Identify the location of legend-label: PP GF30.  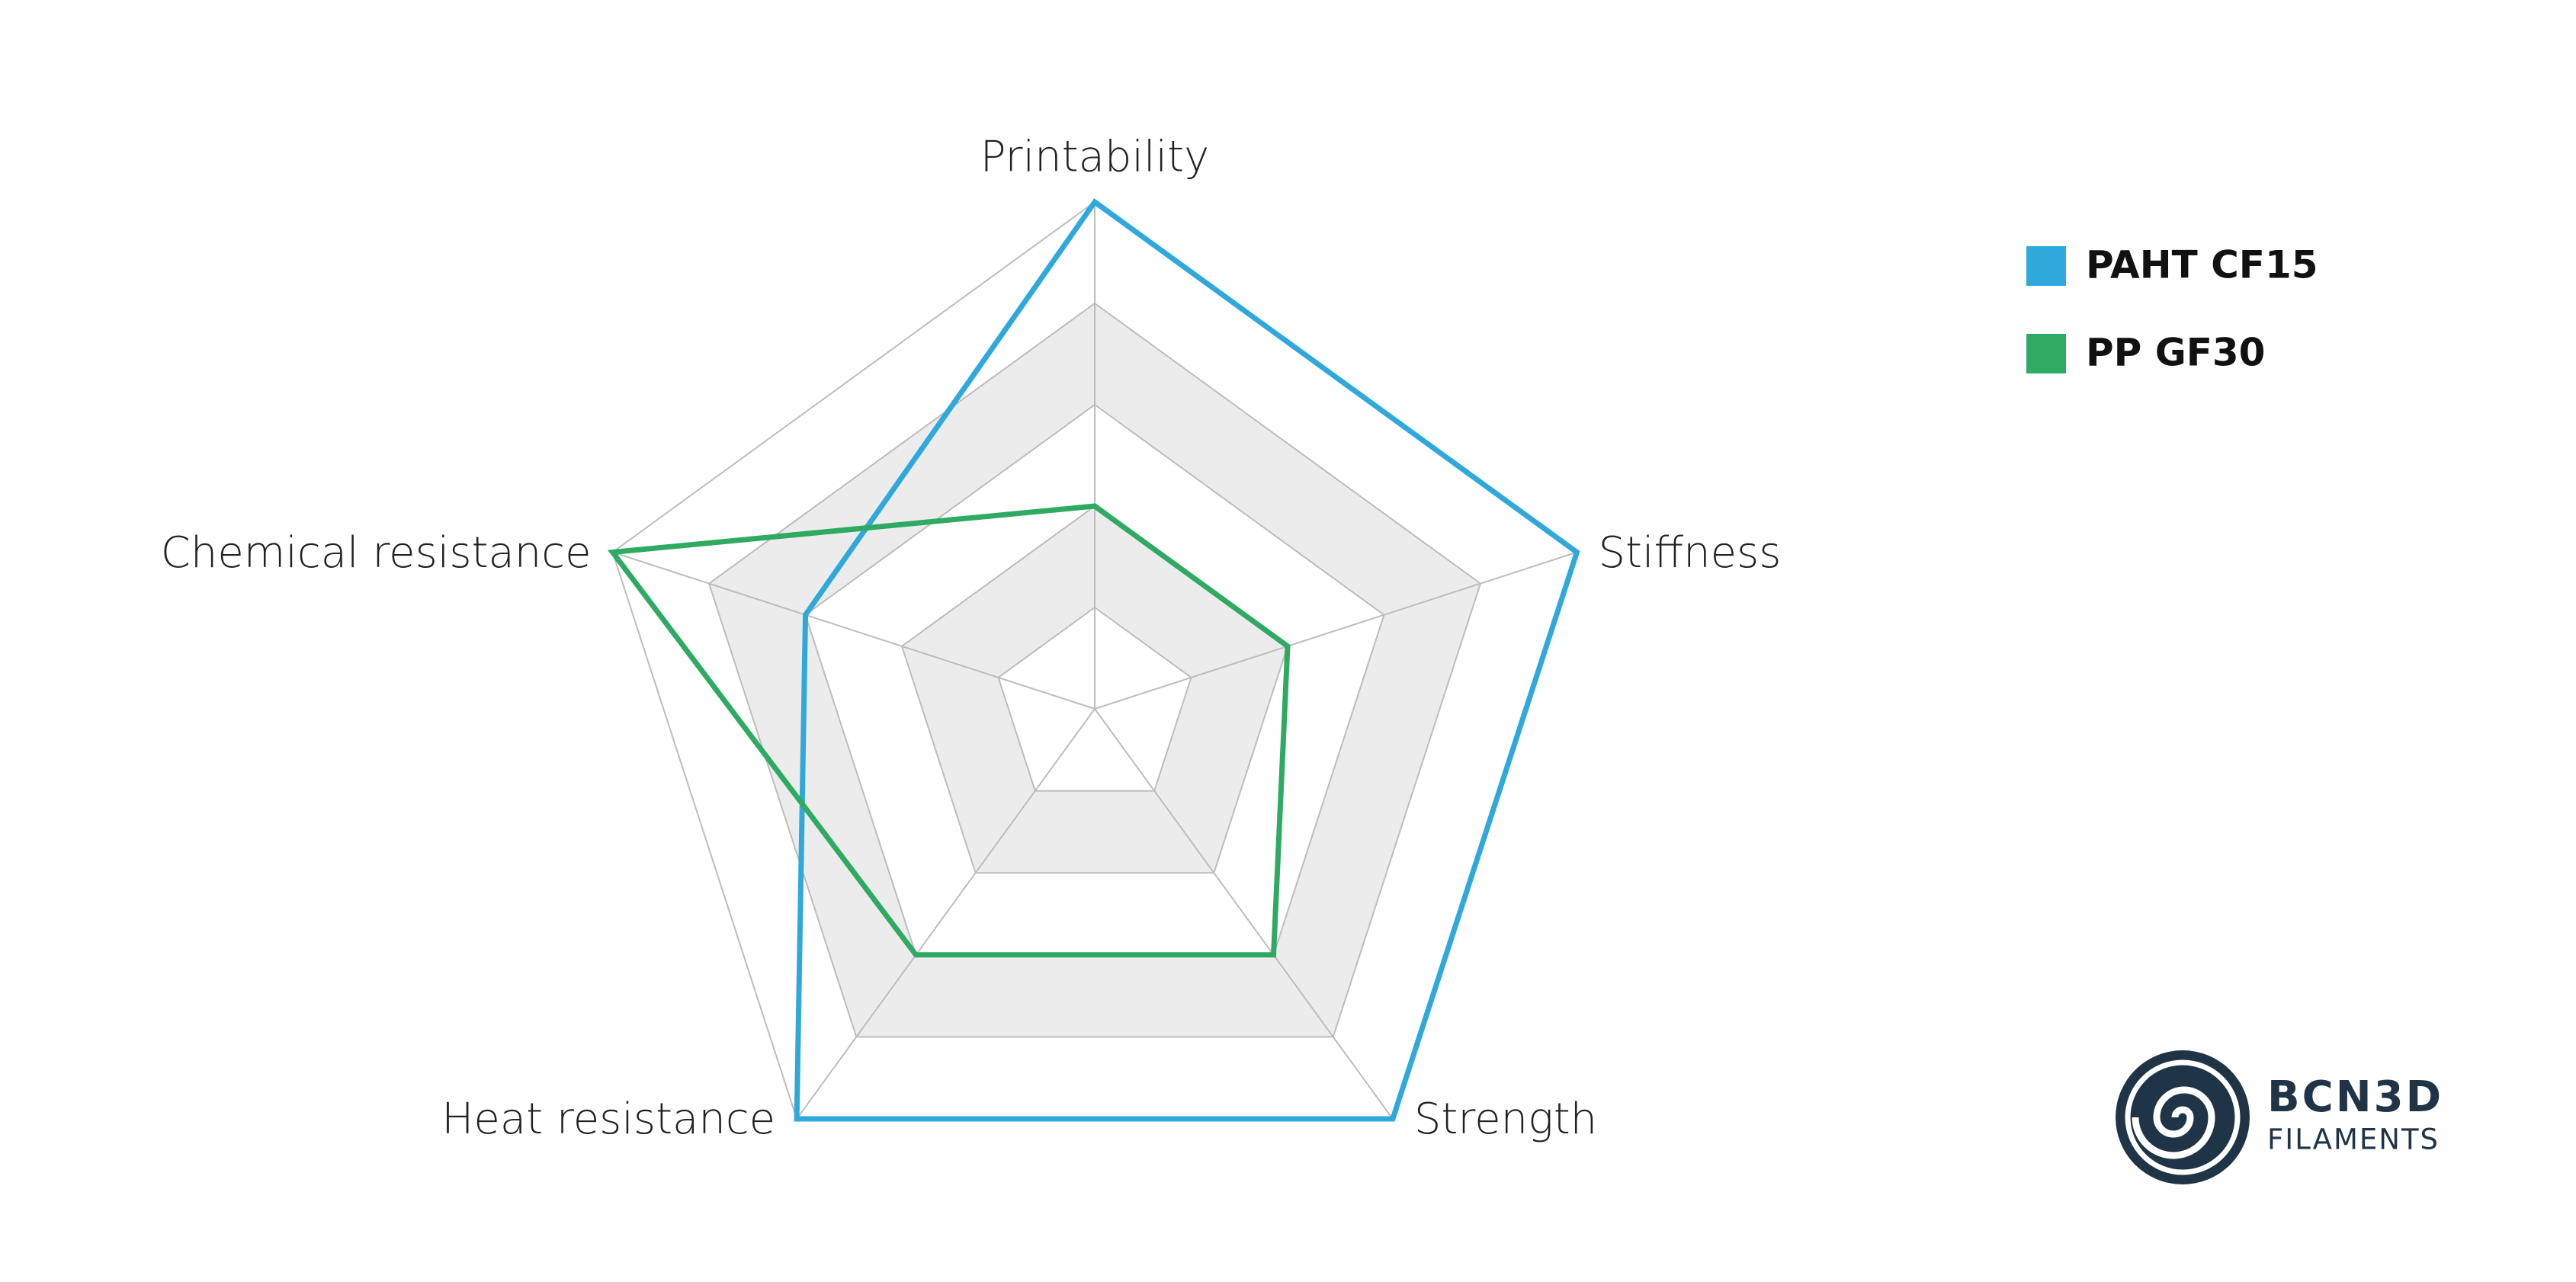
(2175, 353).